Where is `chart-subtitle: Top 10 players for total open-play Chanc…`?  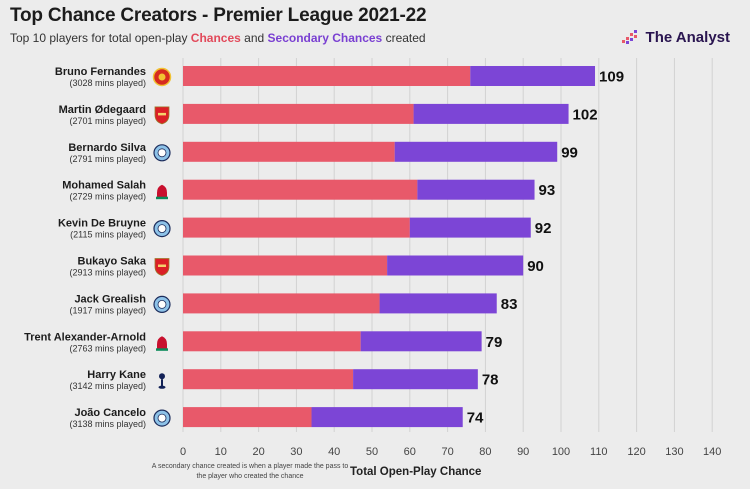
chart-subtitle: Top 10 players for total open-play Chanc… is located at coordinates (218, 38).